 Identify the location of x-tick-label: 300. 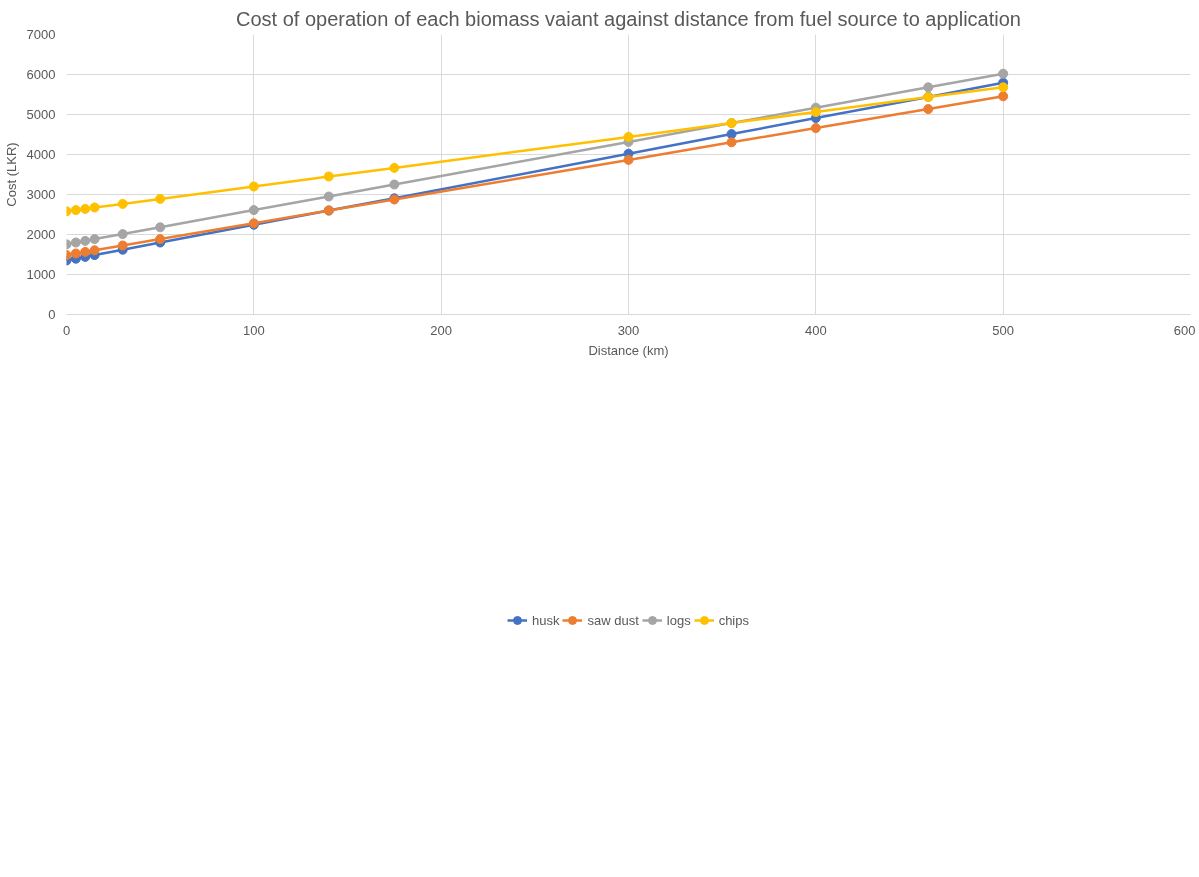
(628, 330).